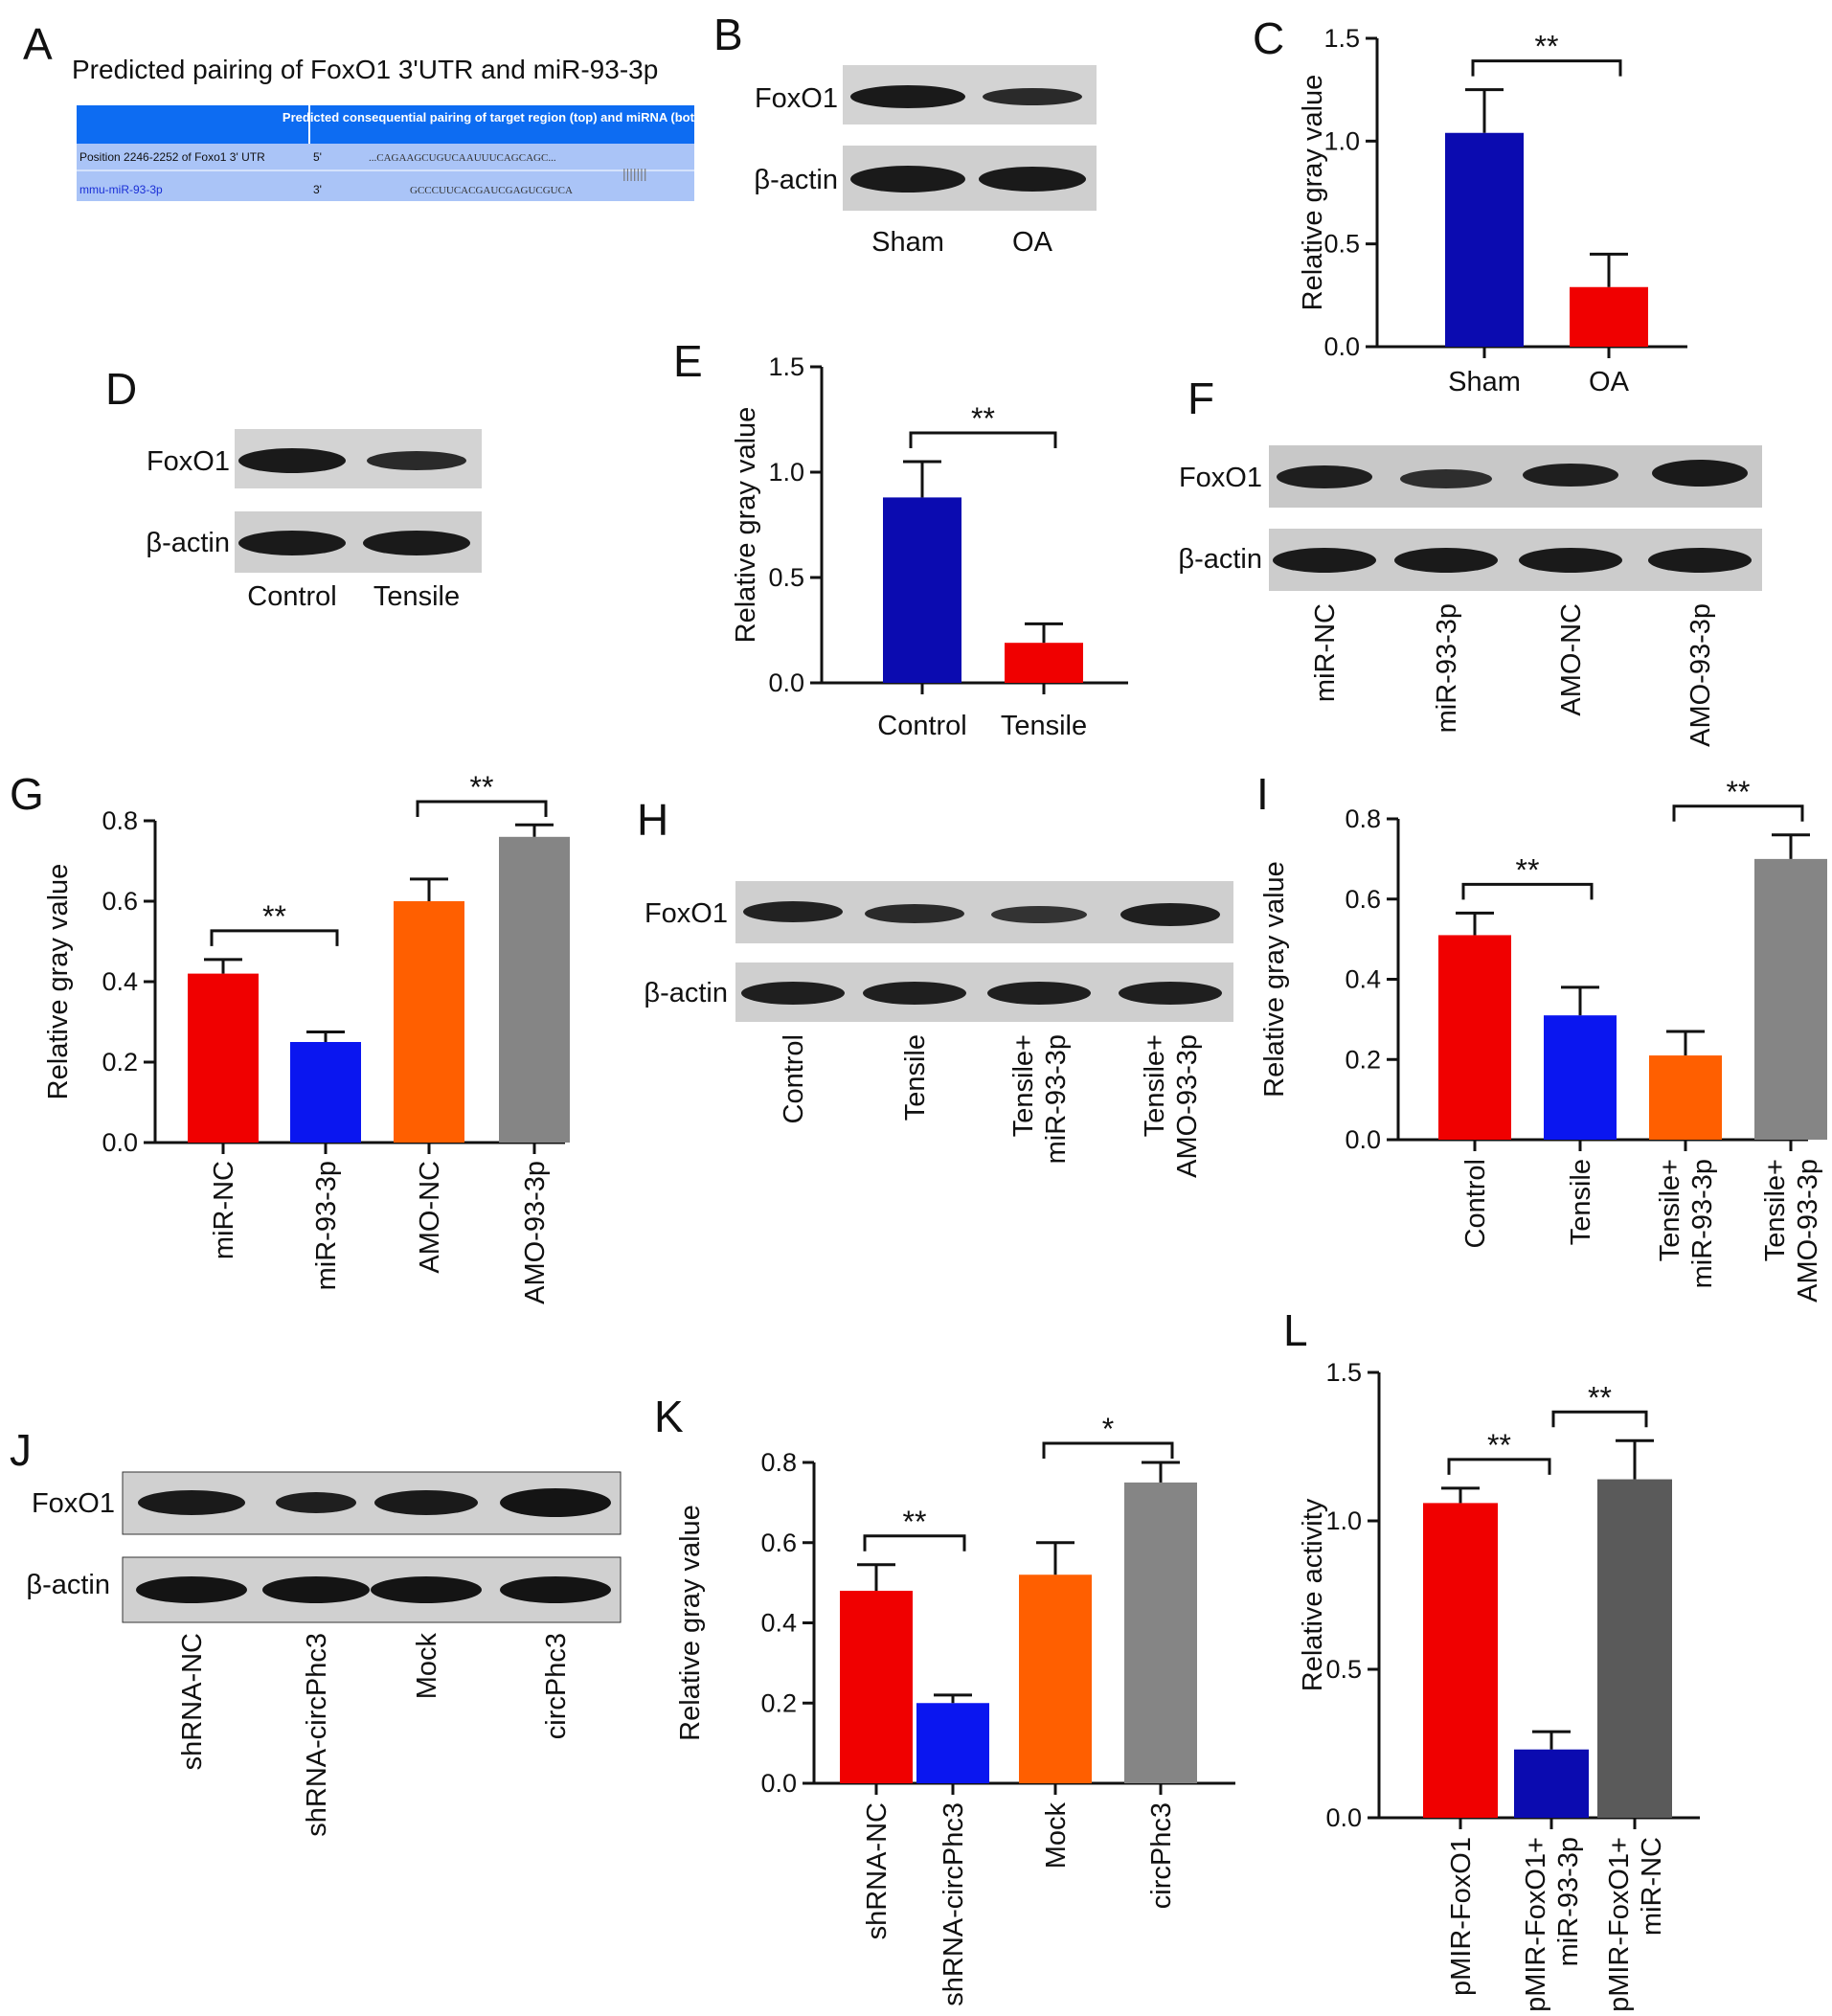 This screenshot has width=1832, height=2016. What do you see at coordinates (1610, 382) in the screenshot?
I see `x-tick-label: OA` at bounding box center [1610, 382].